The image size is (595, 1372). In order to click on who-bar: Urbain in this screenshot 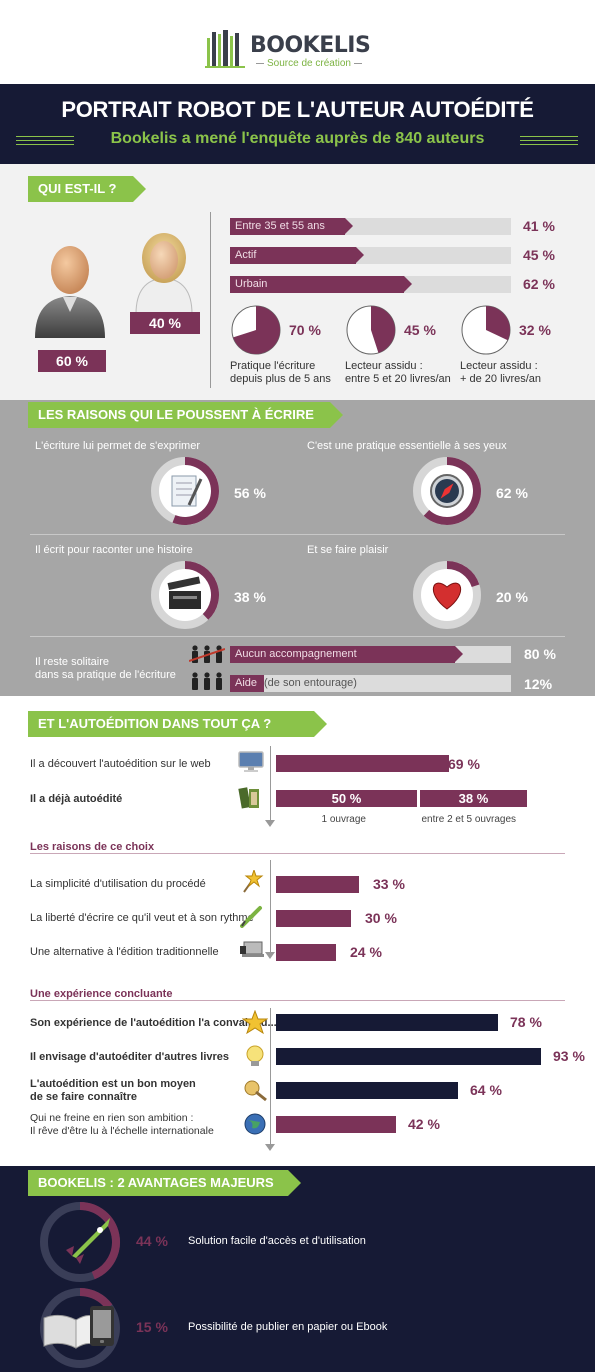, I will do `click(321, 284)`.